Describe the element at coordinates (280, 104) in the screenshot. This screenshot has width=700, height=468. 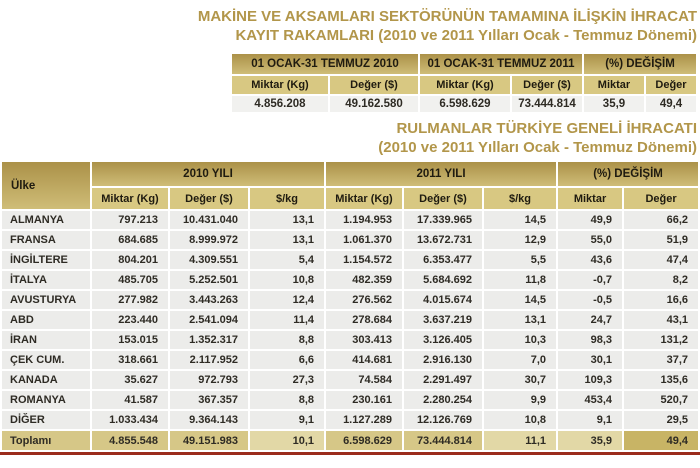
I see `summary-value-cell: 4.856.208` at that location.